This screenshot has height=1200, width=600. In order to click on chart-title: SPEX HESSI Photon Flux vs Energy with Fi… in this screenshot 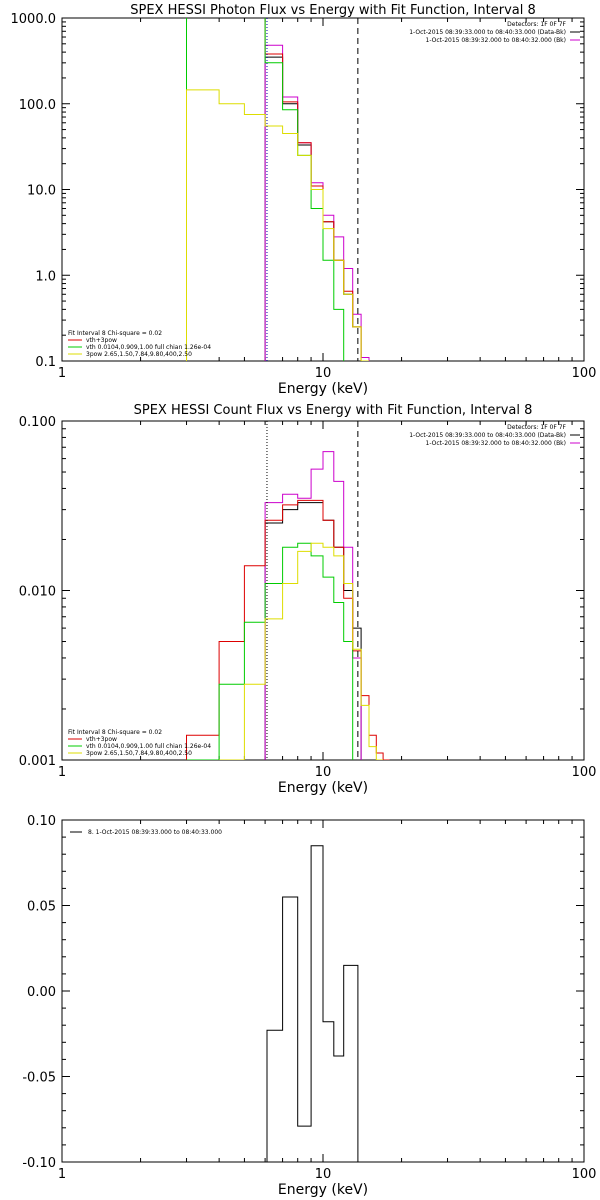, I will do `click(333, 10)`.